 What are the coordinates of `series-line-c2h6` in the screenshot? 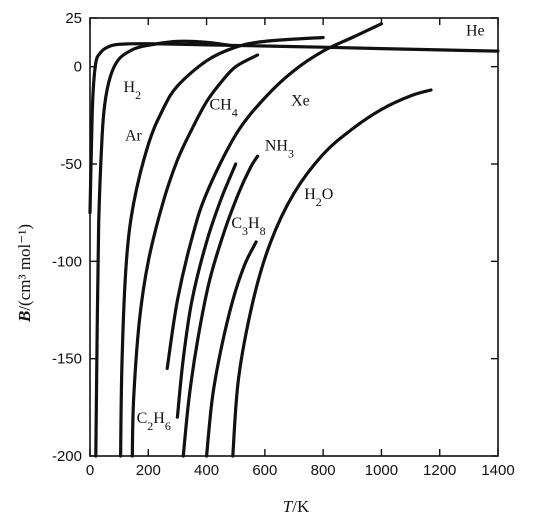 It's located at (206, 290).